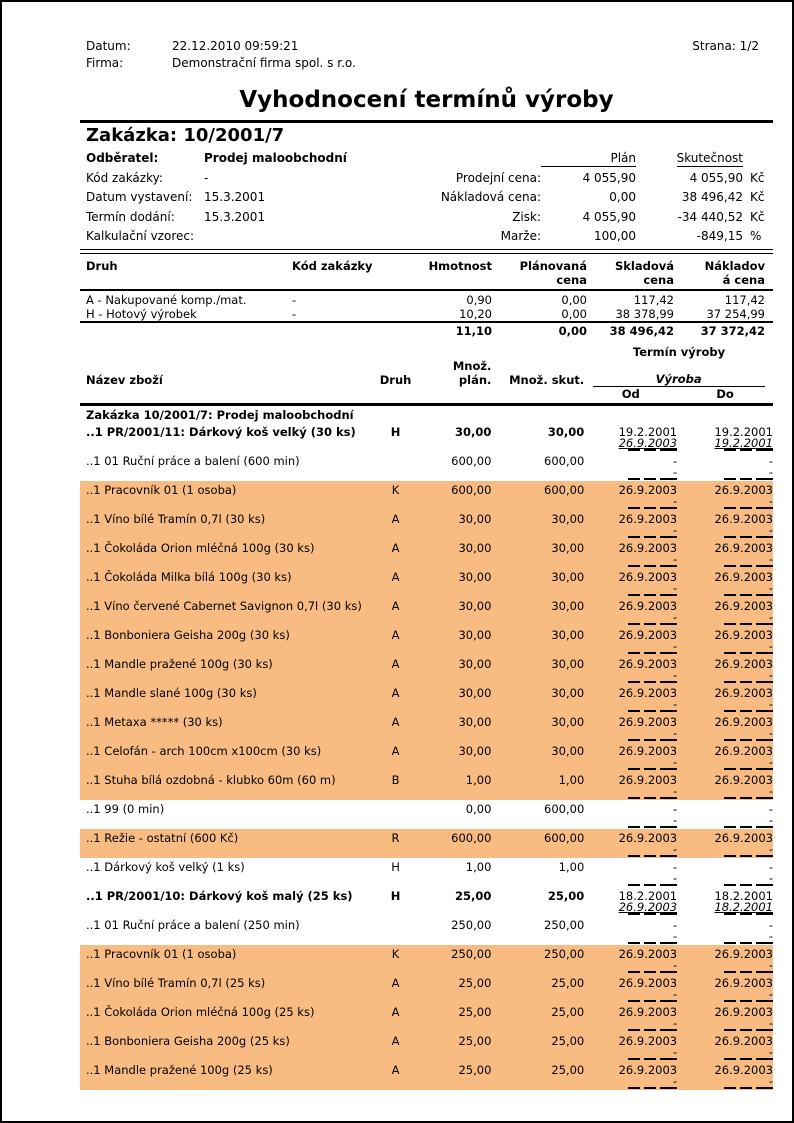 The height and width of the screenshot is (1123, 794). Describe the element at coordinates (678, 379) in the screenshot. I see `col-header-vyroba: Výroba` at that location.